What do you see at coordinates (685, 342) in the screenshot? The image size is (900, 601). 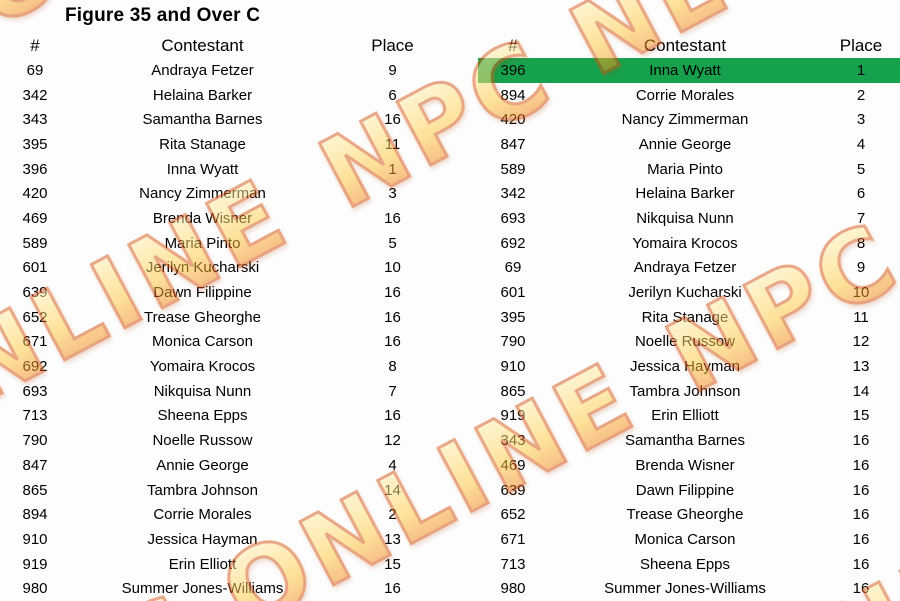 I see `contestant-name: Noelle Russow` at bounding box center [685, 342].